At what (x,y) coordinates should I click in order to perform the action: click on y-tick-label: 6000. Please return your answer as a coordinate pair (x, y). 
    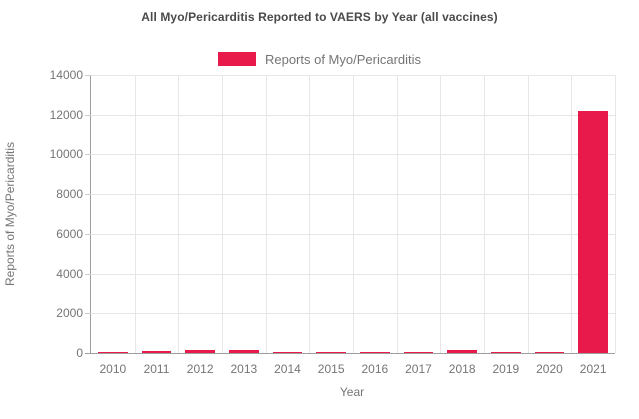
    Looking at the image, I should click on (69, 233).